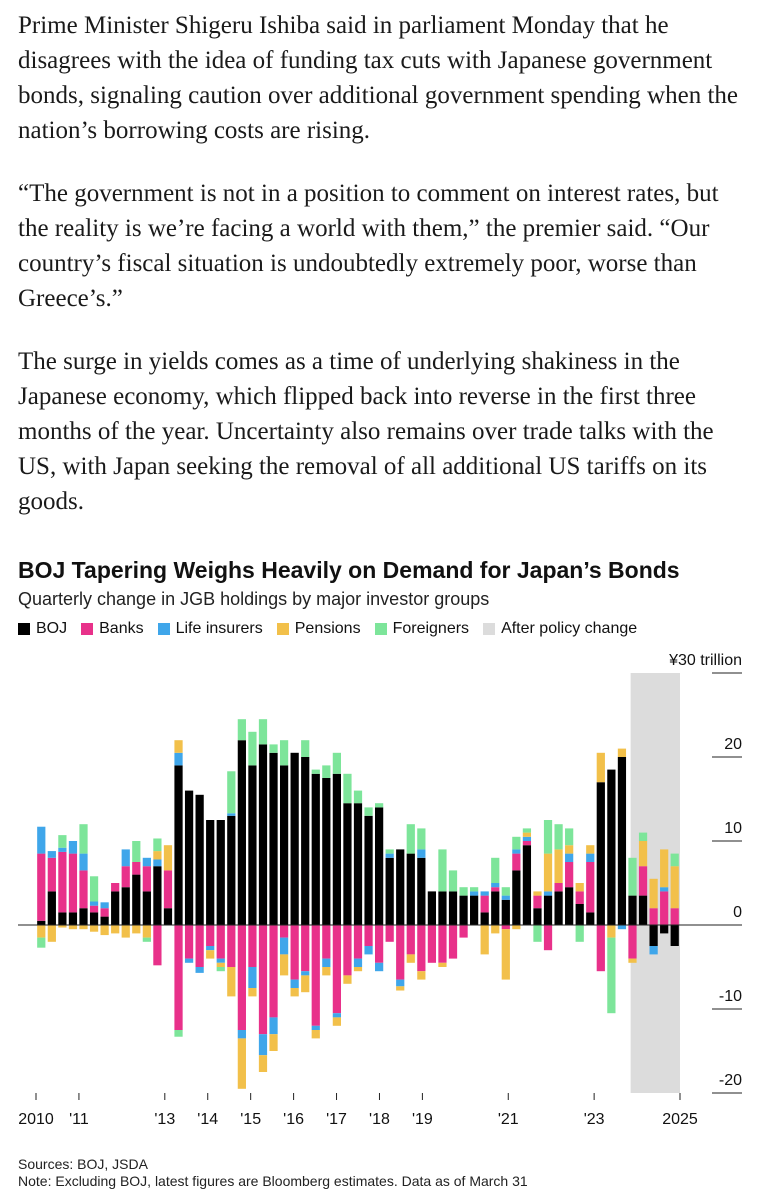  What do you see at coordinates (422, 1119) in the screenshot?
I see `x-tick-label-2019: '19` at bounding box center [422, 1119].